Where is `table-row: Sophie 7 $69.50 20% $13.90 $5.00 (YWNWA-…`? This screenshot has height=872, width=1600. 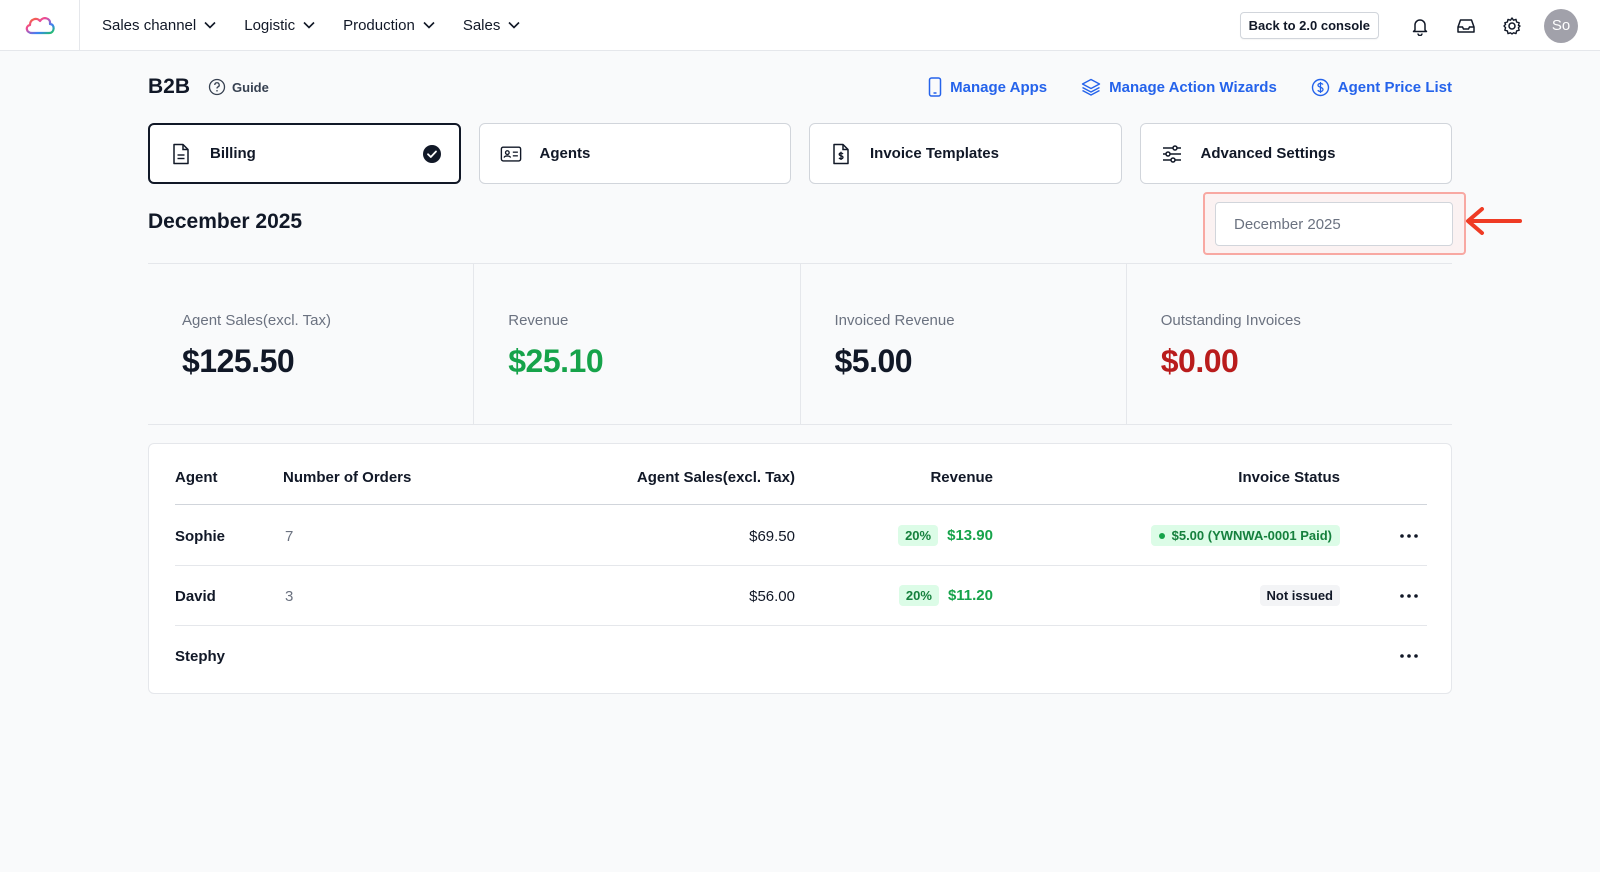 table-row: Sophie 7 $69.50 20% $13.90 $5.00 (YWNWA-… is located at coordinates (801, 536).